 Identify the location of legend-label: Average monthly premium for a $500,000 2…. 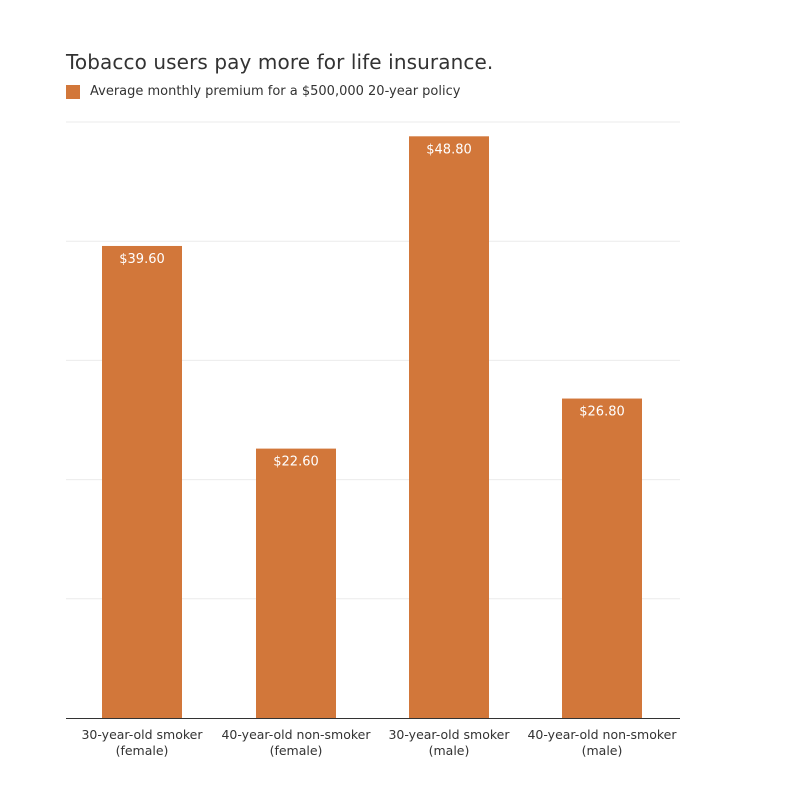
(275, 91).